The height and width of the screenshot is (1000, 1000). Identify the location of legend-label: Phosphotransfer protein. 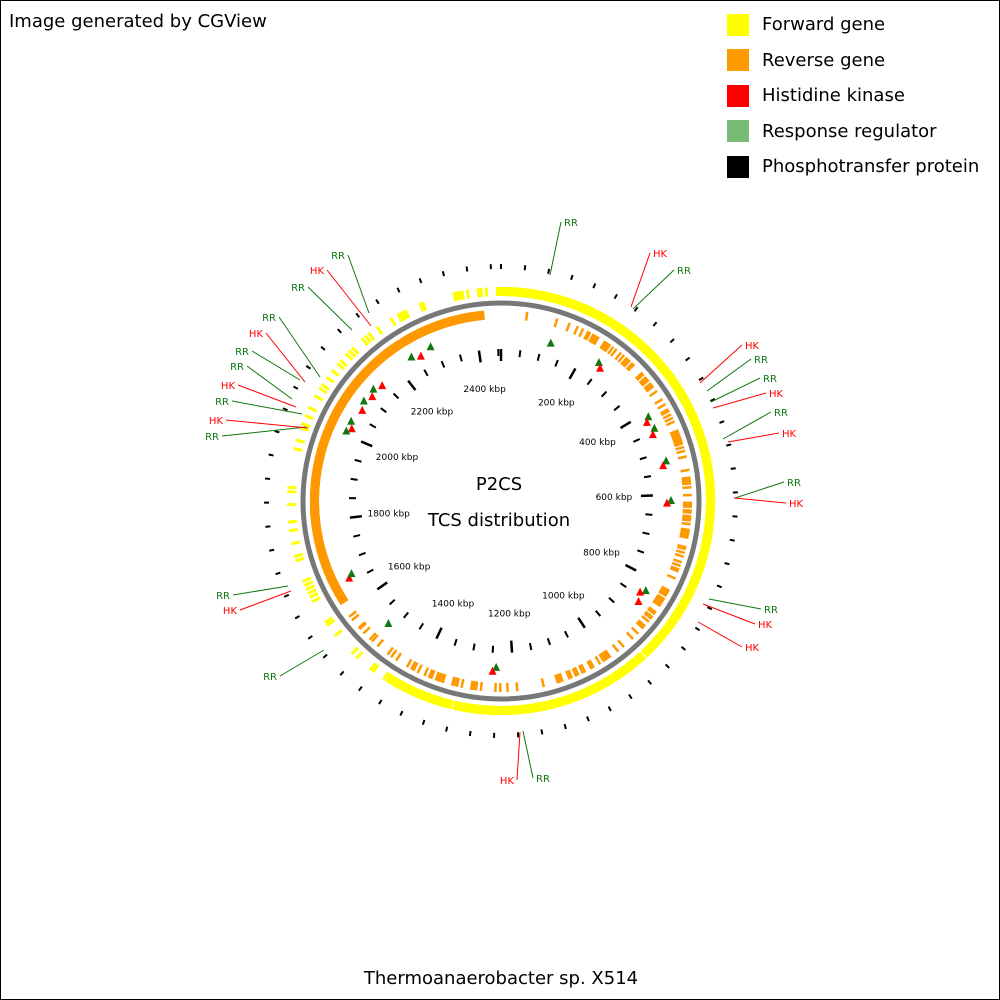
(871, 167).